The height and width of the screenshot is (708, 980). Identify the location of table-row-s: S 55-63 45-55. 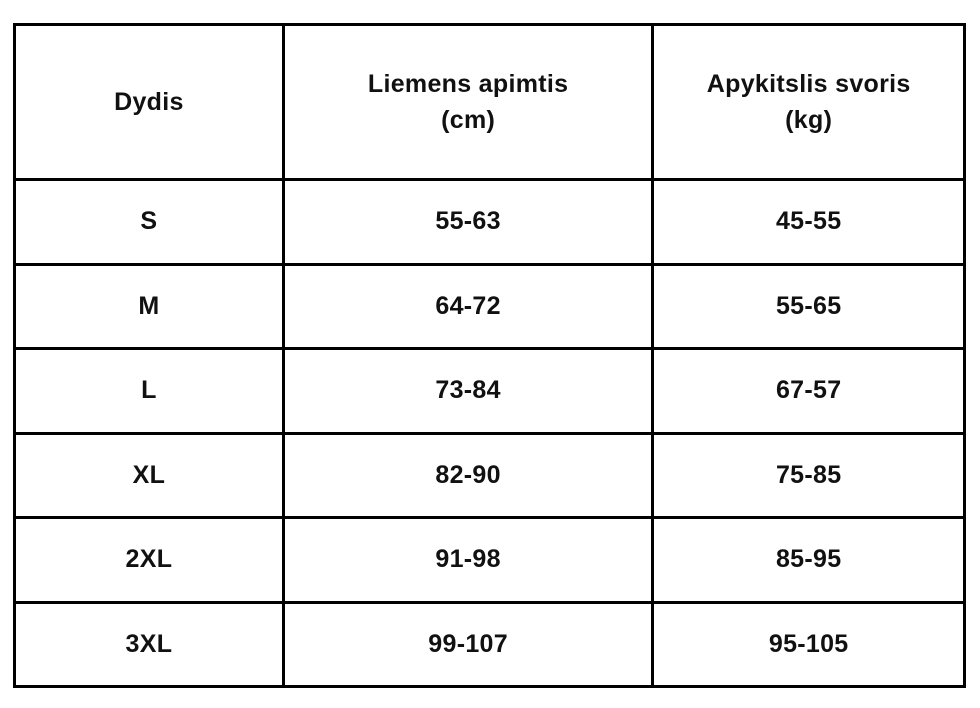
(489, 222).